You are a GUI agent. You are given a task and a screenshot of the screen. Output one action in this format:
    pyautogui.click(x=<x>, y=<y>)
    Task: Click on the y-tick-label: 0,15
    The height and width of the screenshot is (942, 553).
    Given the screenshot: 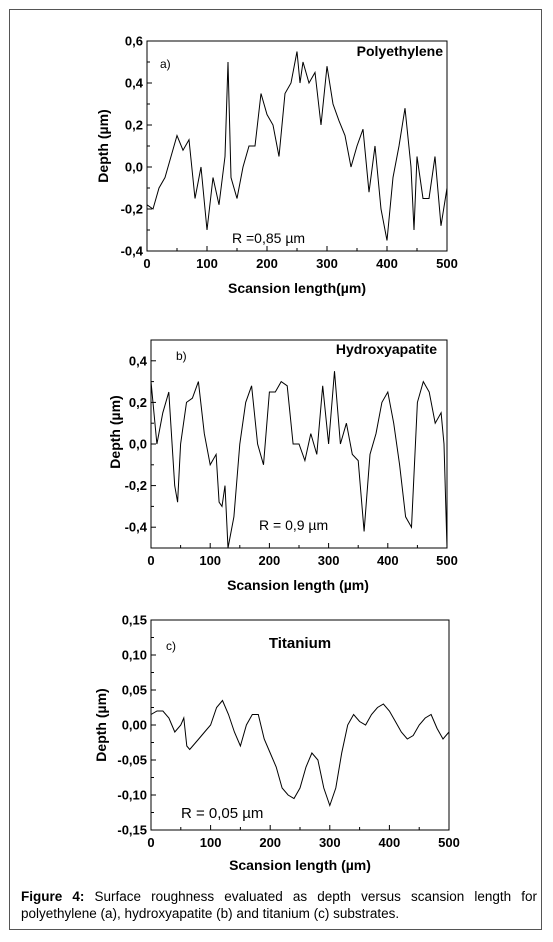 What is the action you would take?
    pyautogui.click(x=134, y=620)
    